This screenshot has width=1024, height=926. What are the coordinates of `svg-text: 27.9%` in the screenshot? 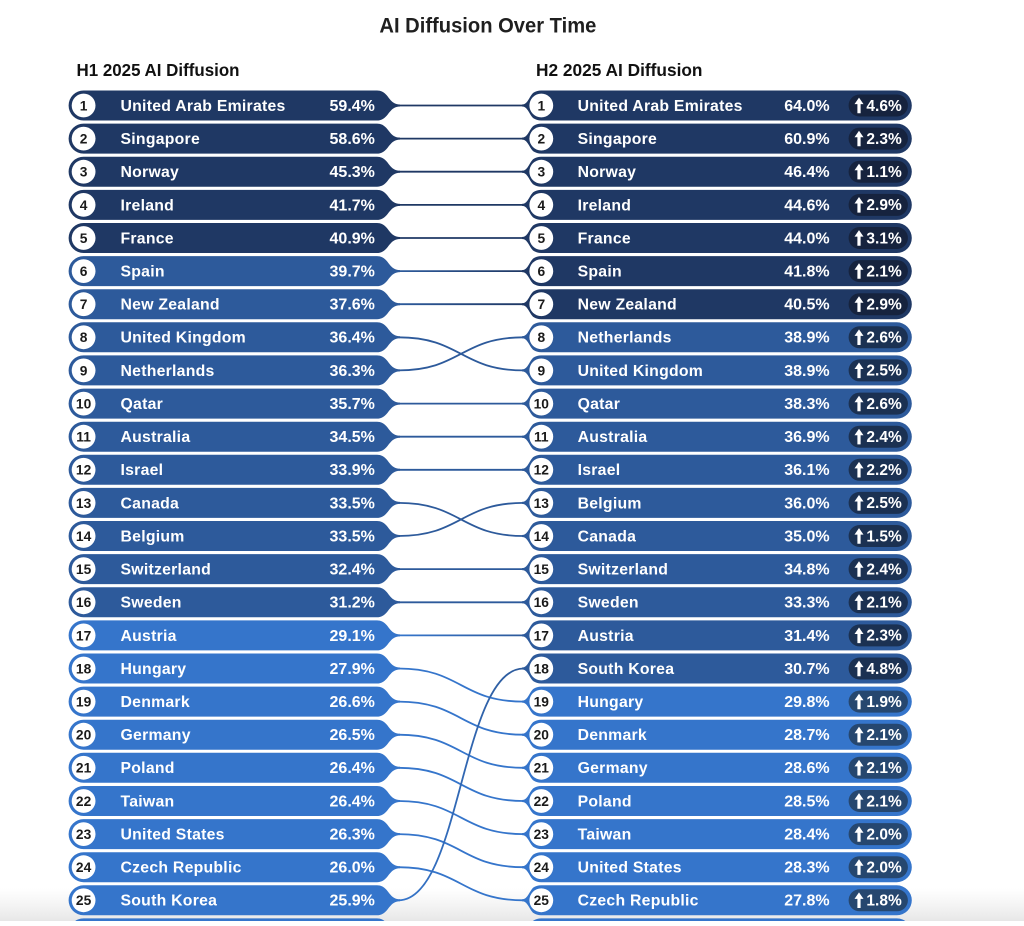 It's located at (352, 669).